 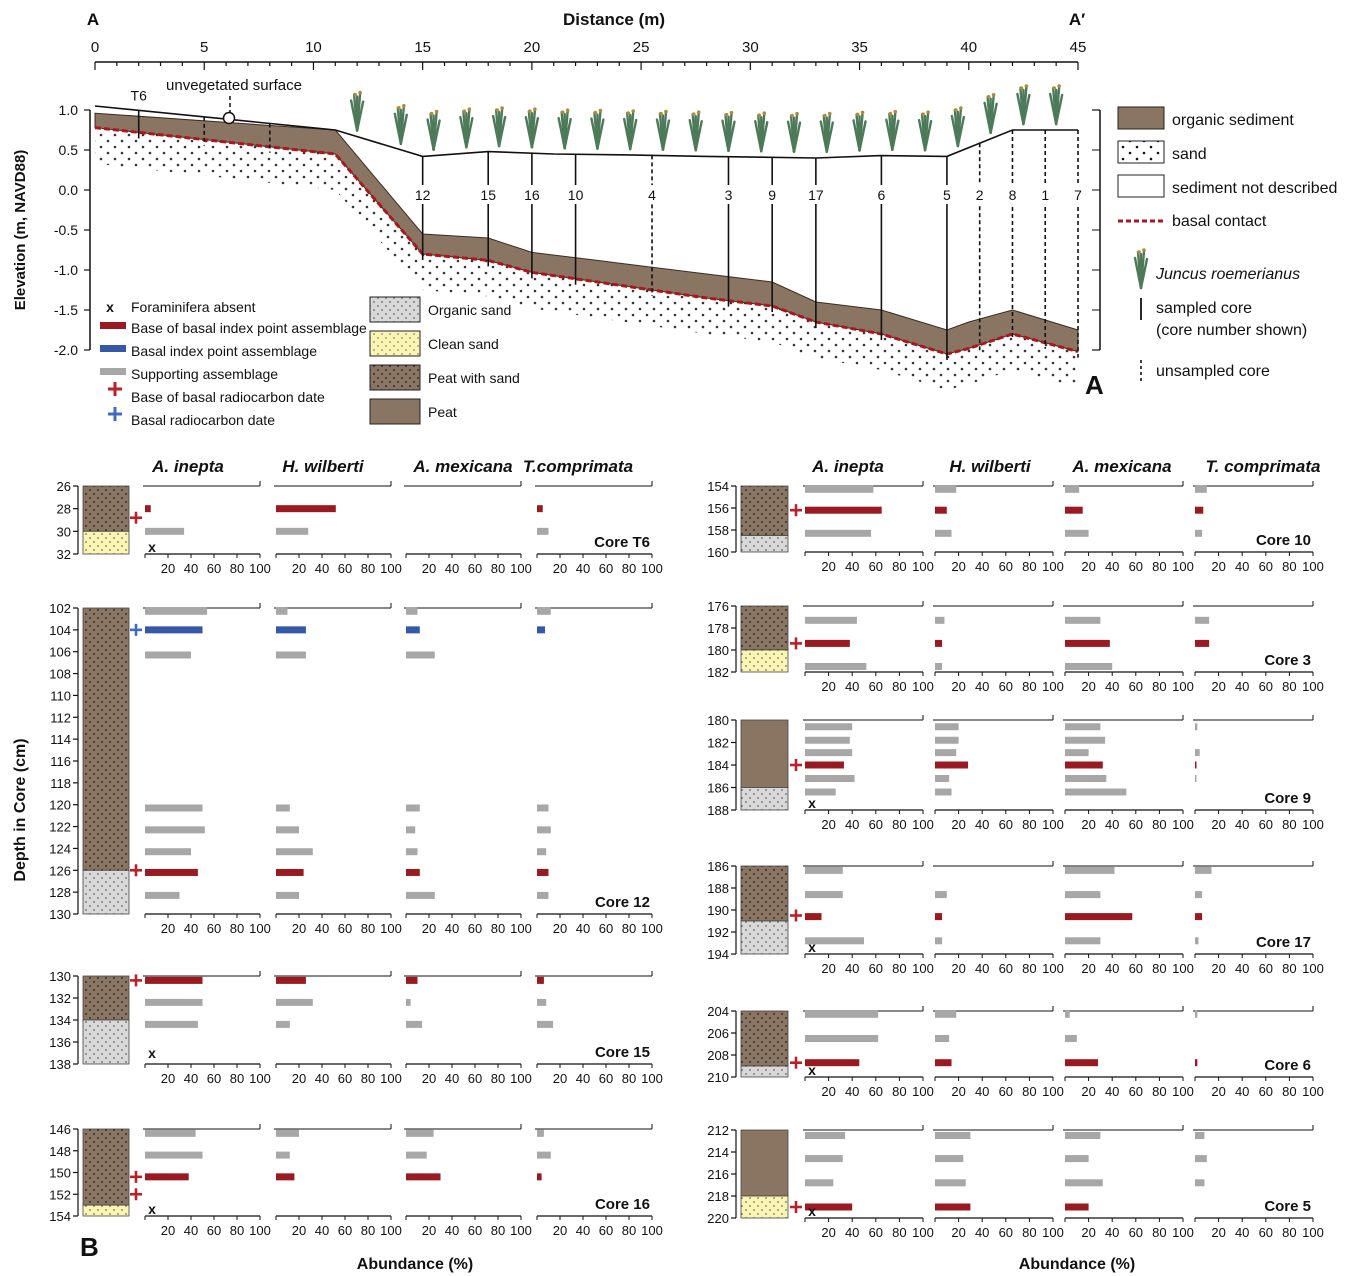 What do you see at coordinates (816, 195) in the screenshot?
I see `core-label: 17` at bounding box center [816, 195].